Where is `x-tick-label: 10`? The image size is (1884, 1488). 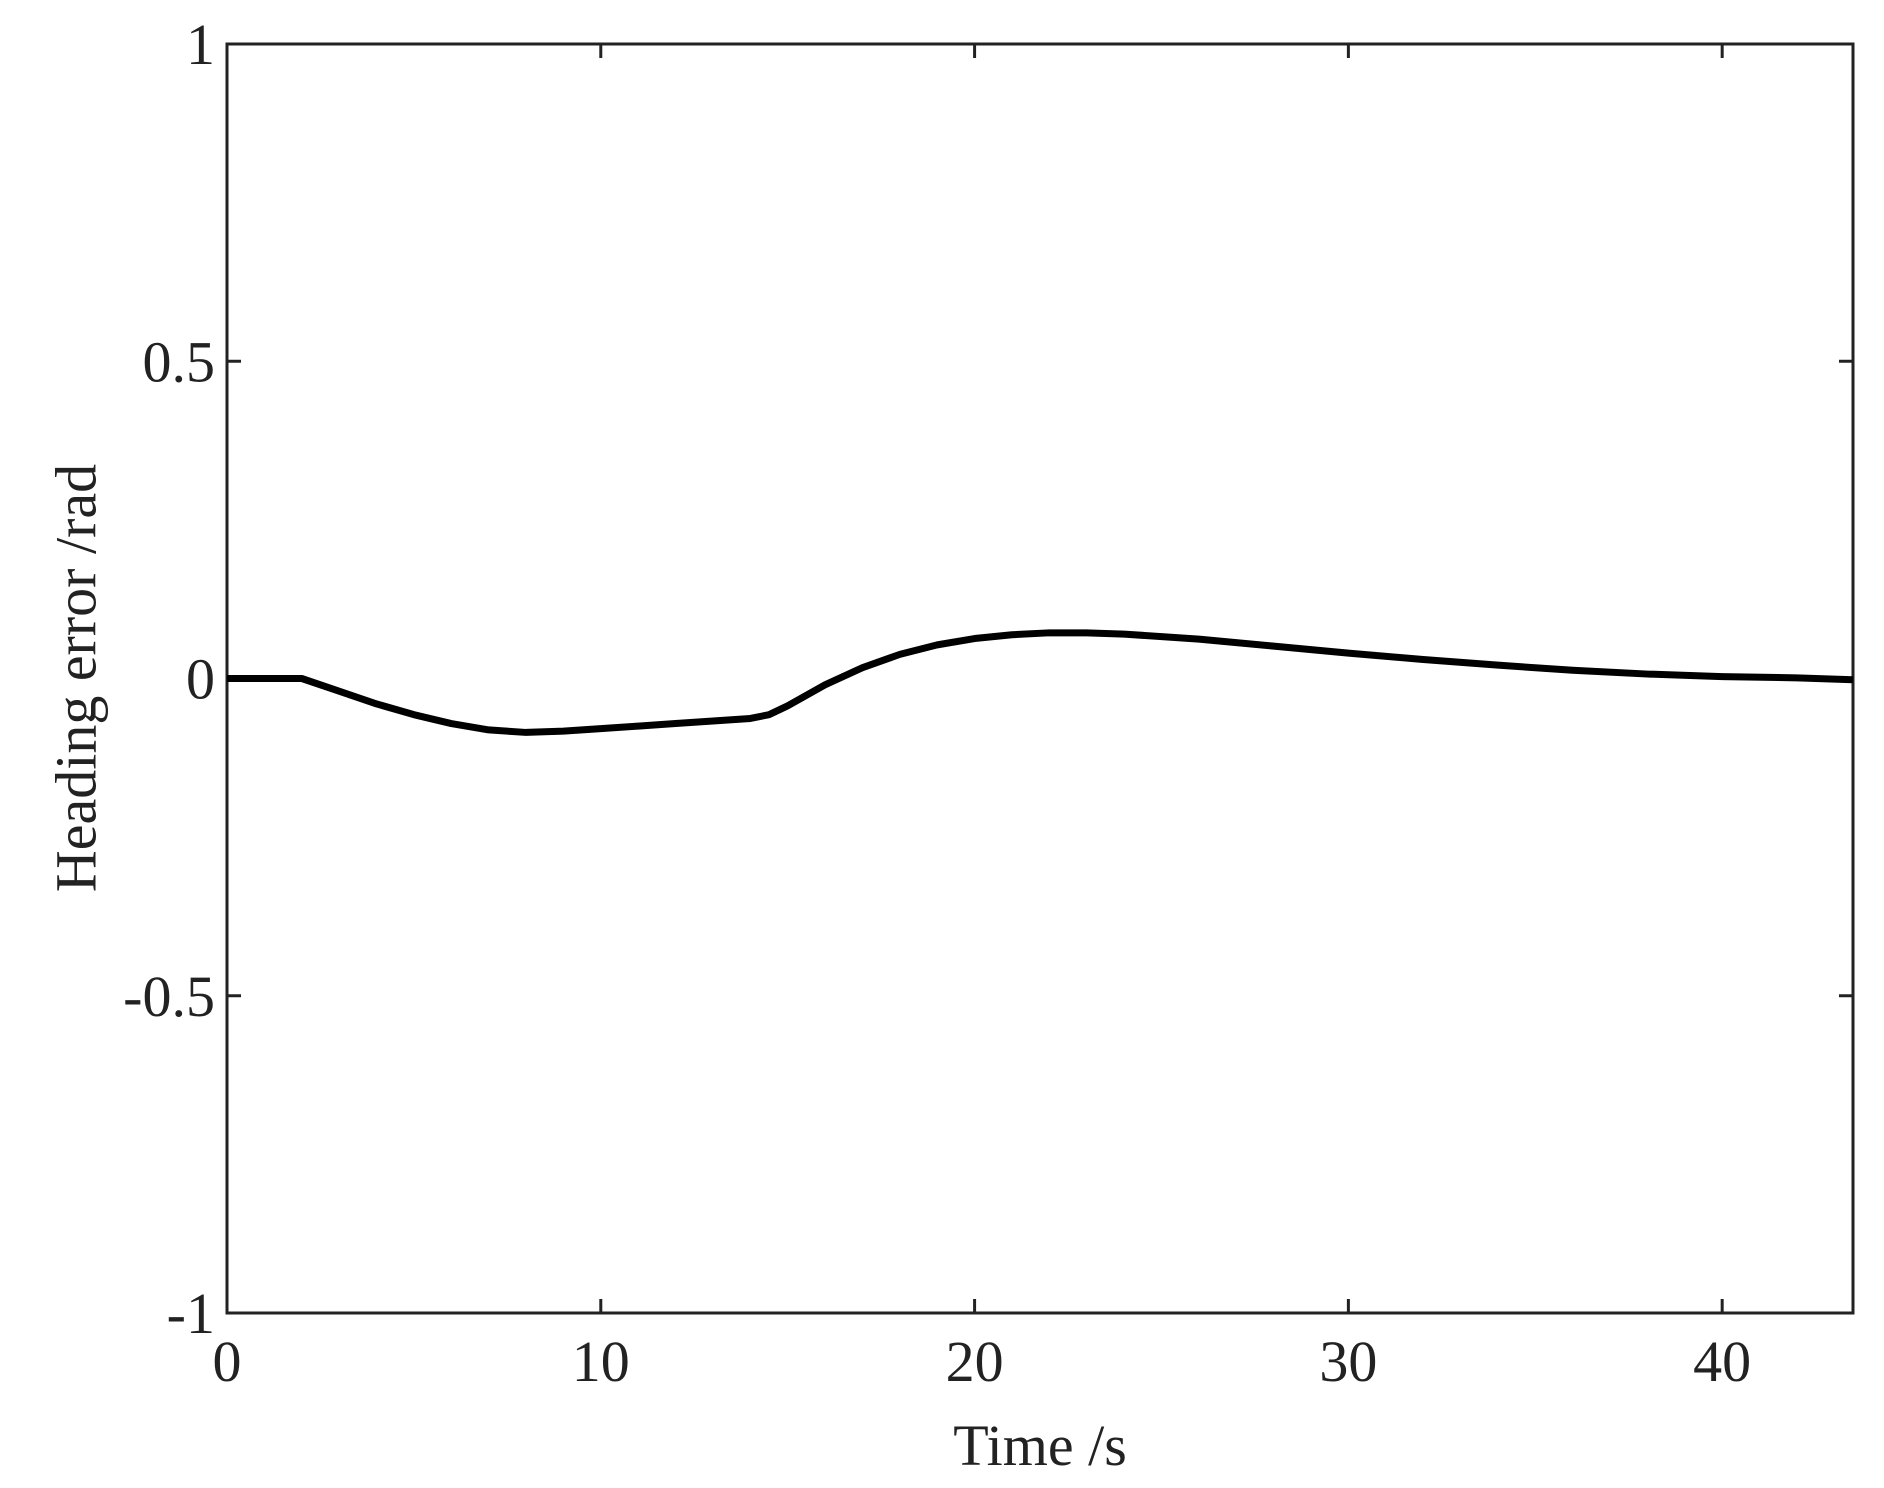 x-tick-label: 10 is located at coordinates (601, 1361).